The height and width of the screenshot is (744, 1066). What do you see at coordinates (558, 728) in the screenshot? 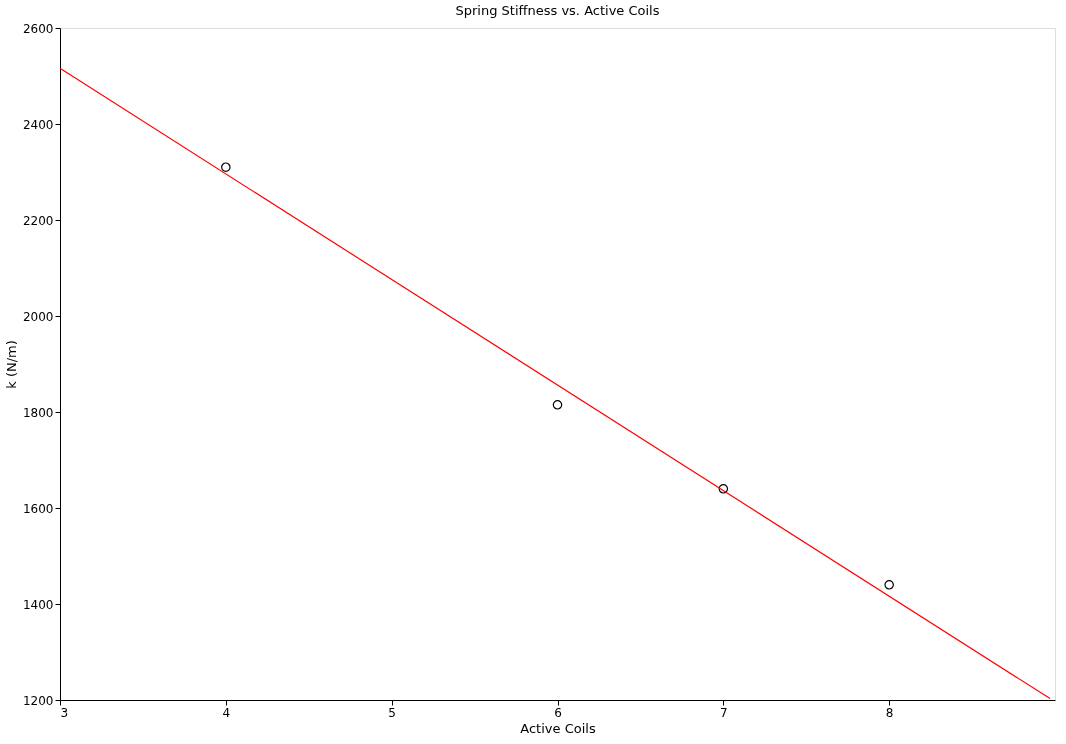
I see `x-axis-title: Active Coils` at bounding box center [558, 728].